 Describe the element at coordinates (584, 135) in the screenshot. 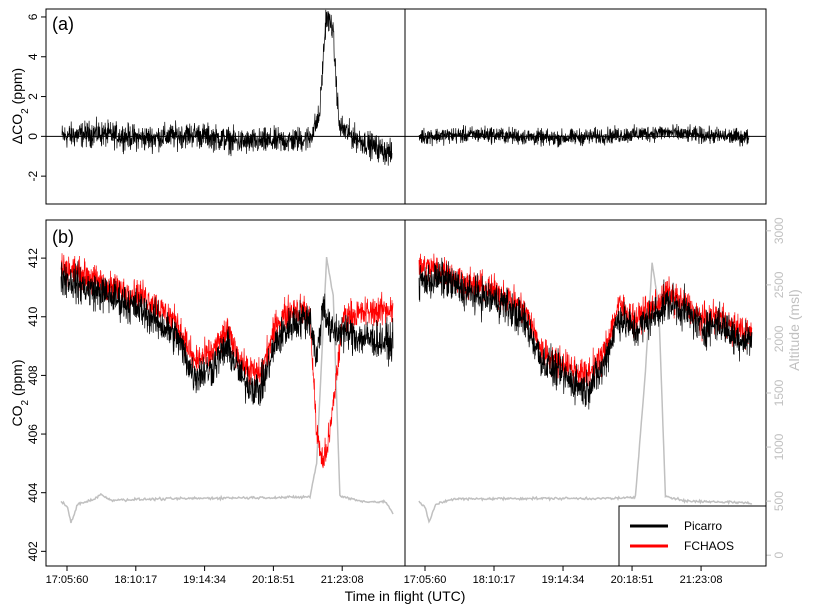

I see `panel-a-delta-line-right` at that location.